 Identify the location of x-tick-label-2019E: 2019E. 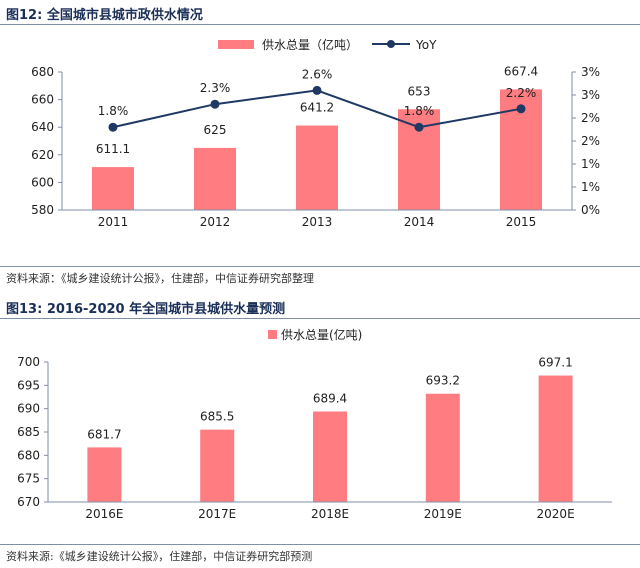
(443, 514).